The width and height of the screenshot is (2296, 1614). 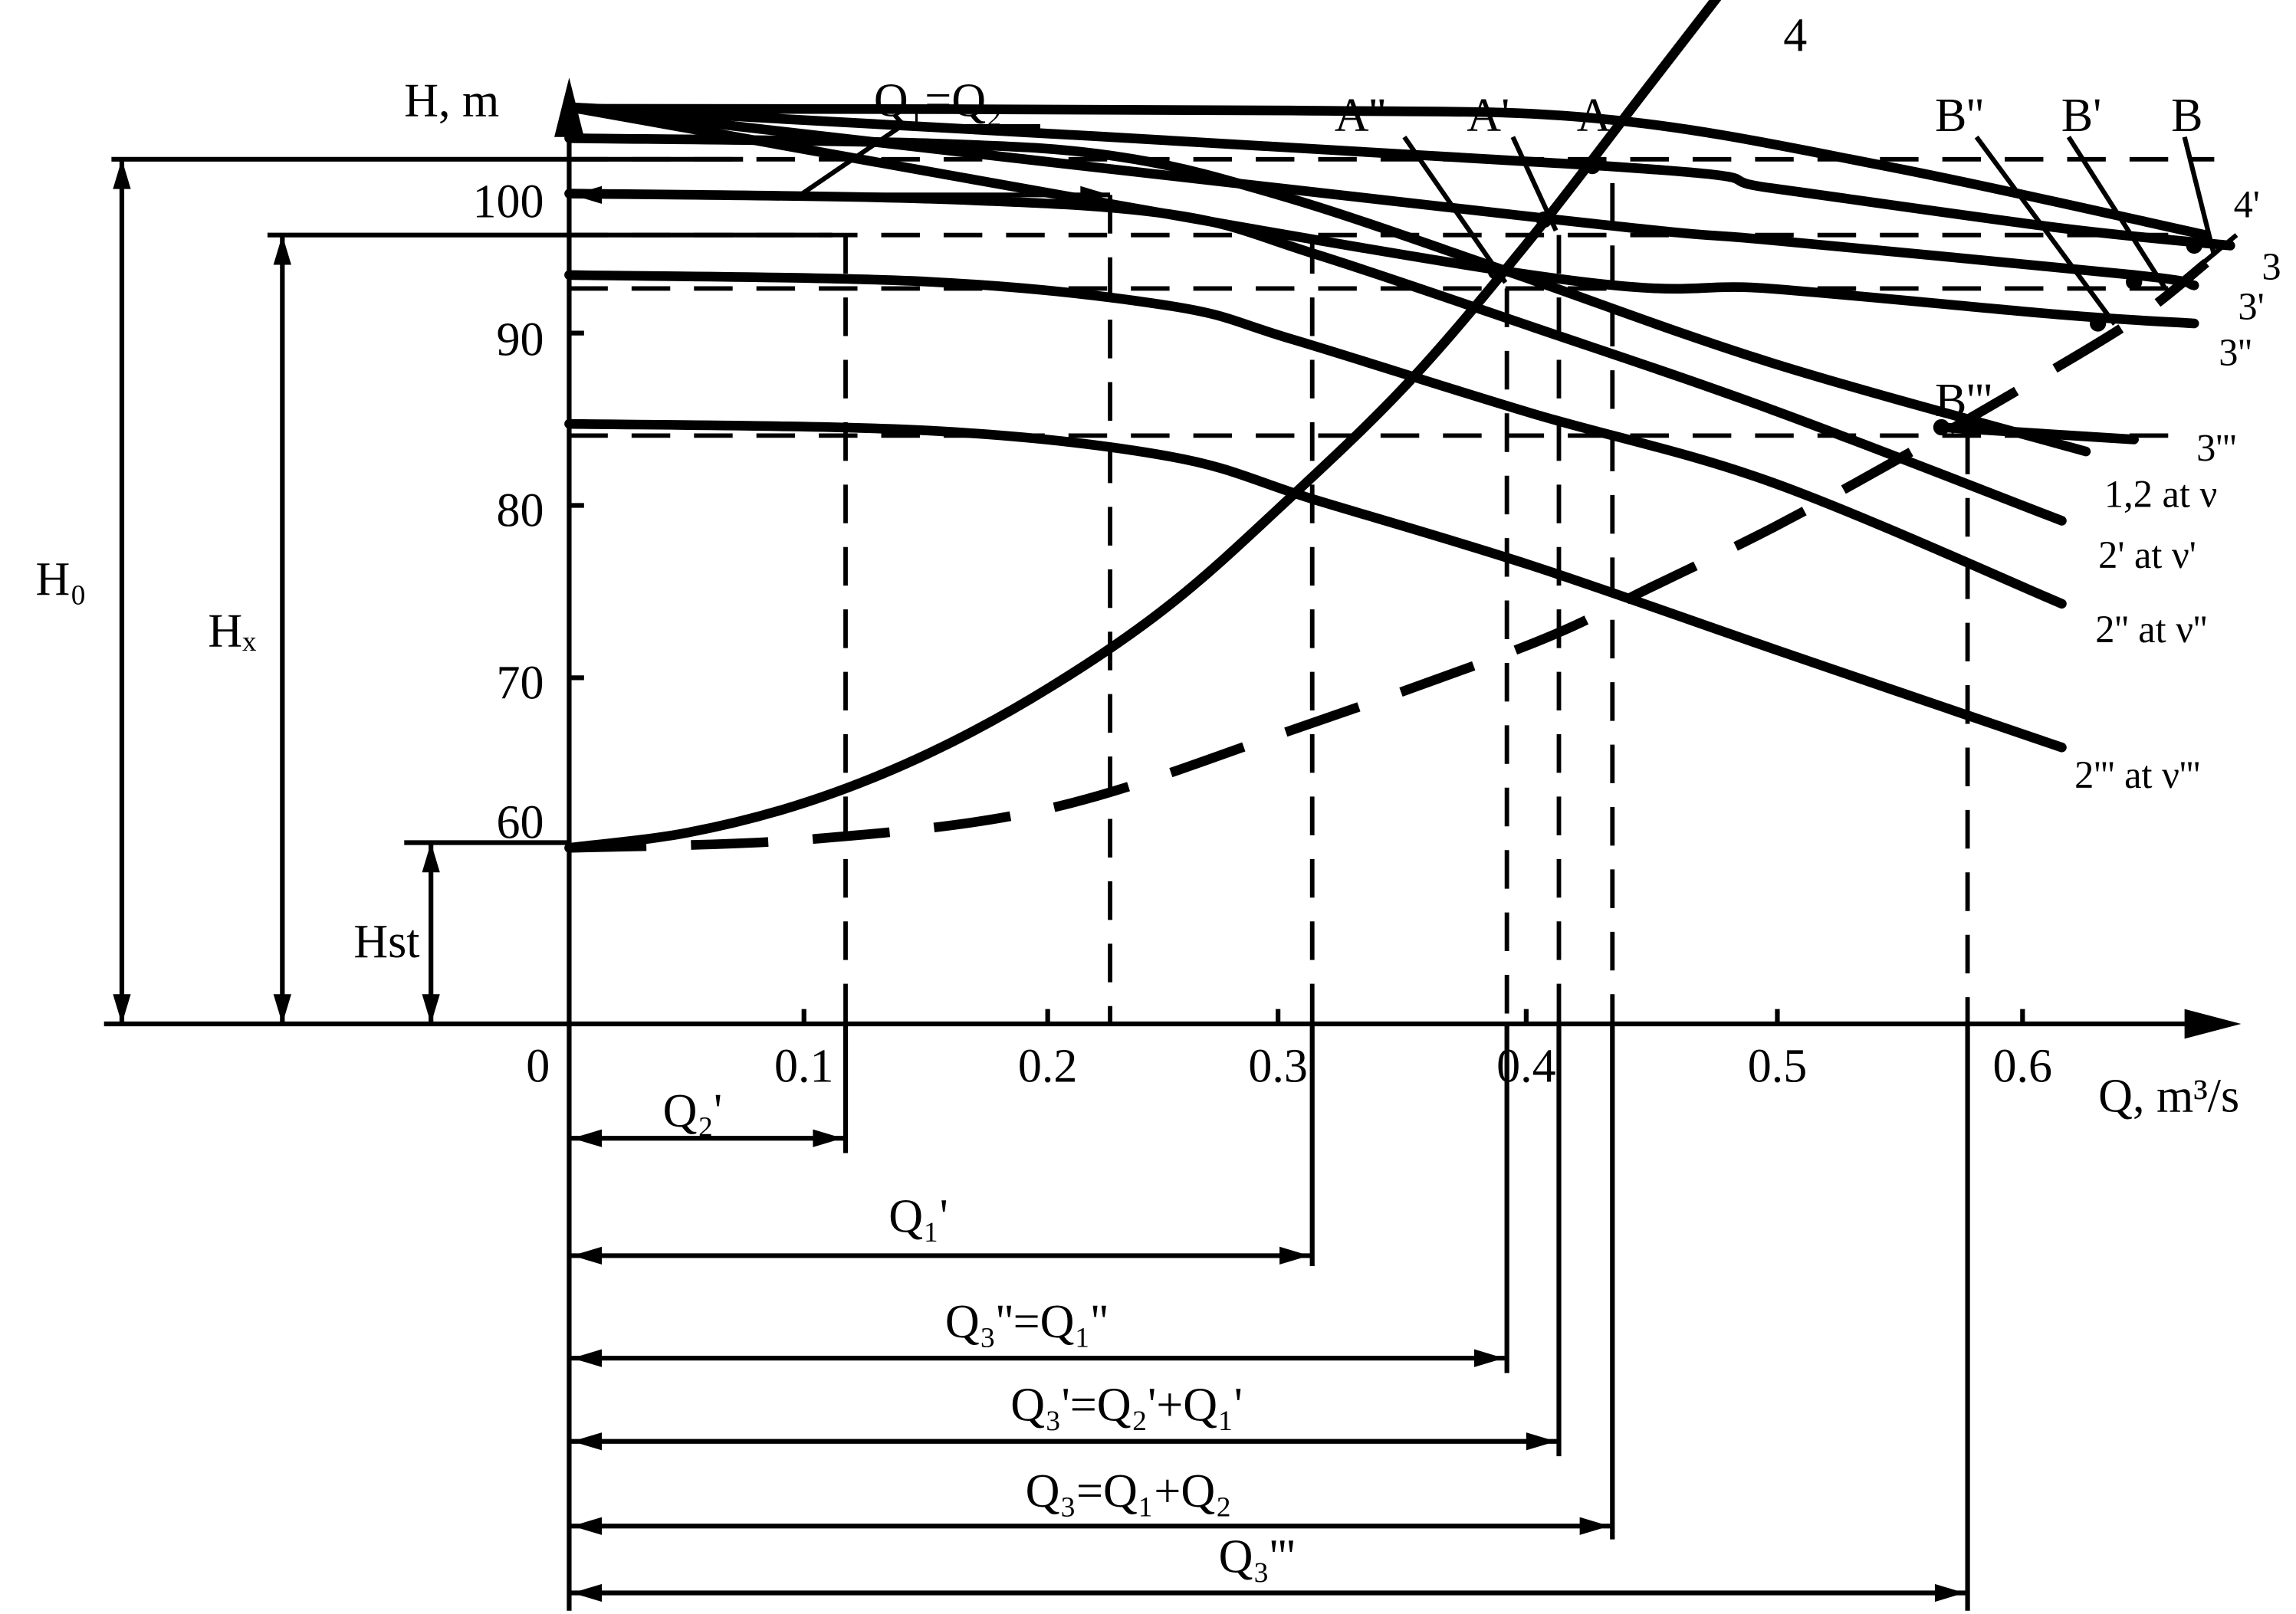 What do you see at coordinates (1026, 1322) in the screenshot?
I see `q3pp-label: Q₃''=Q₁''` at bounding box center [1026, 1322].